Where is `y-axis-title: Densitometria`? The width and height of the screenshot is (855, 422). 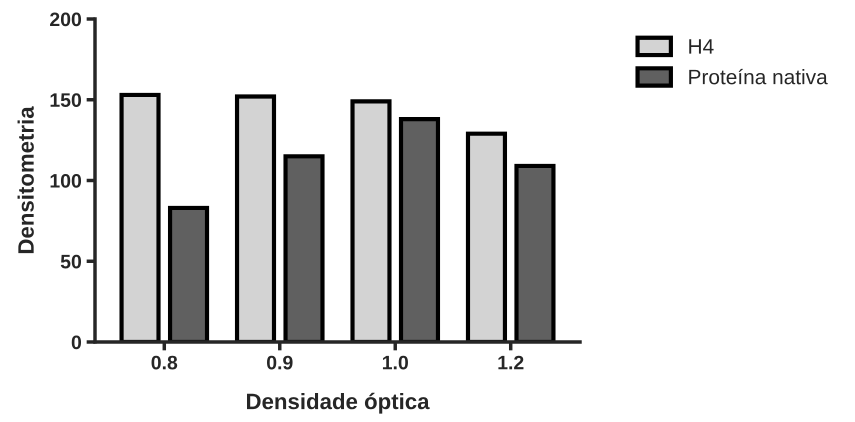 y-axis-title: Densitometria is located at coordinates (26, 180).